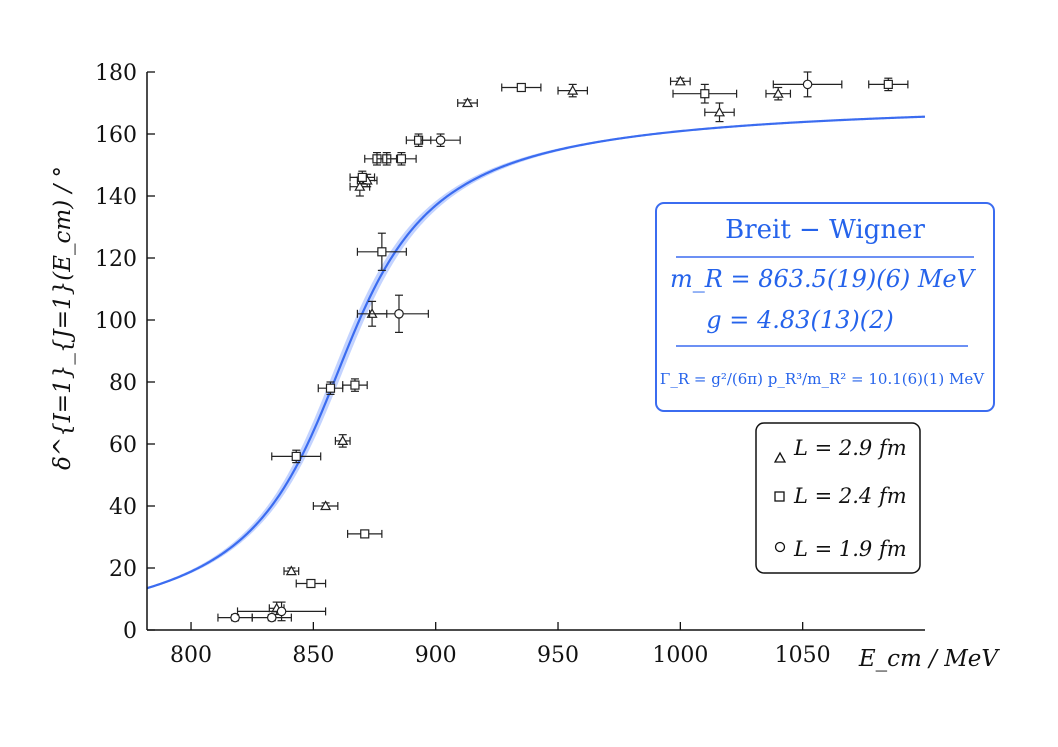  I want to click on x-tick-label: 900, so click(436, 655).